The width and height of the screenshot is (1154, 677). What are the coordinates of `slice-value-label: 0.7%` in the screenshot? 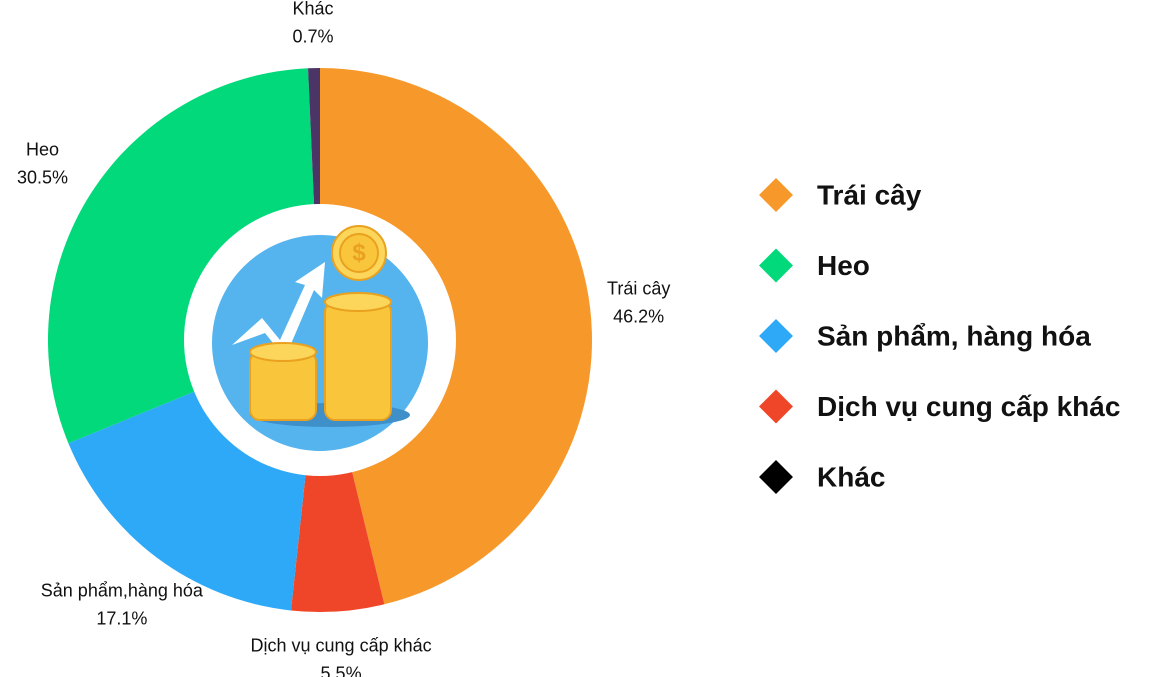 It's located at (312, 36).